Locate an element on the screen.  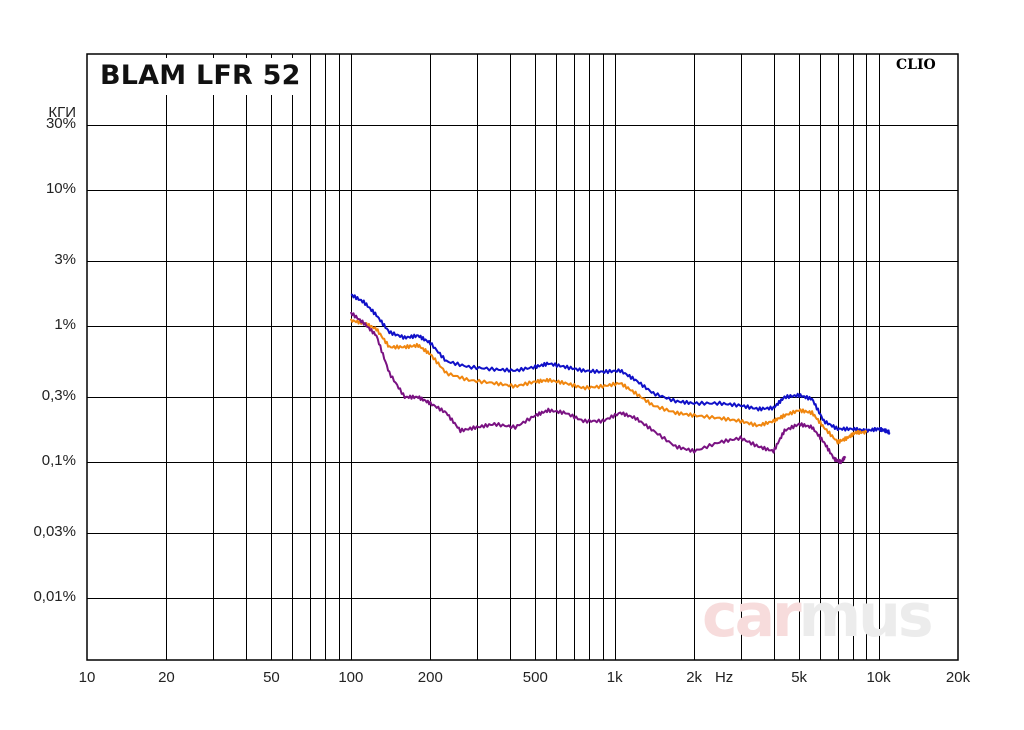
watermark: carmus is located at coordinates (818, 616).